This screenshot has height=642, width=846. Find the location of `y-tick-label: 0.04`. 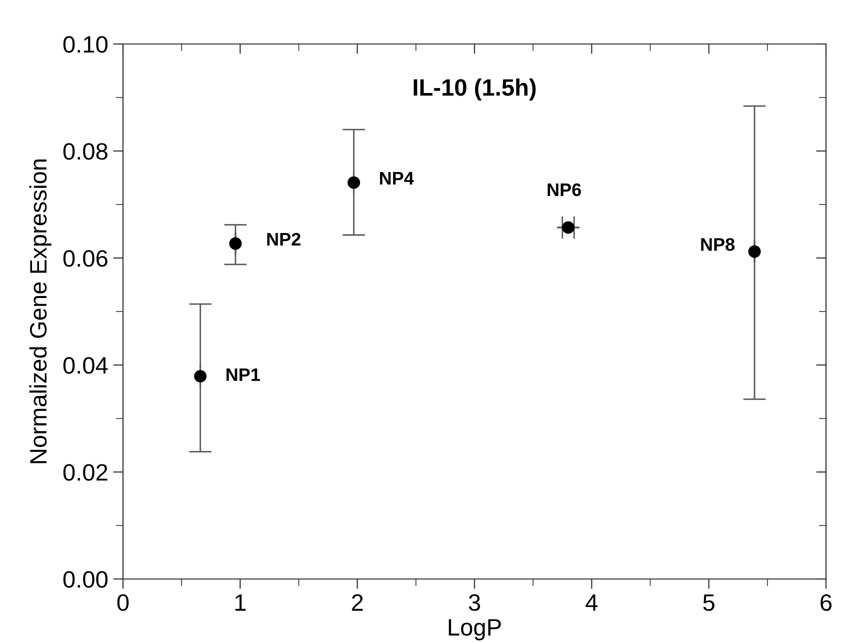

y-tick-label: 0.04 is located at coordinates (85, 365).